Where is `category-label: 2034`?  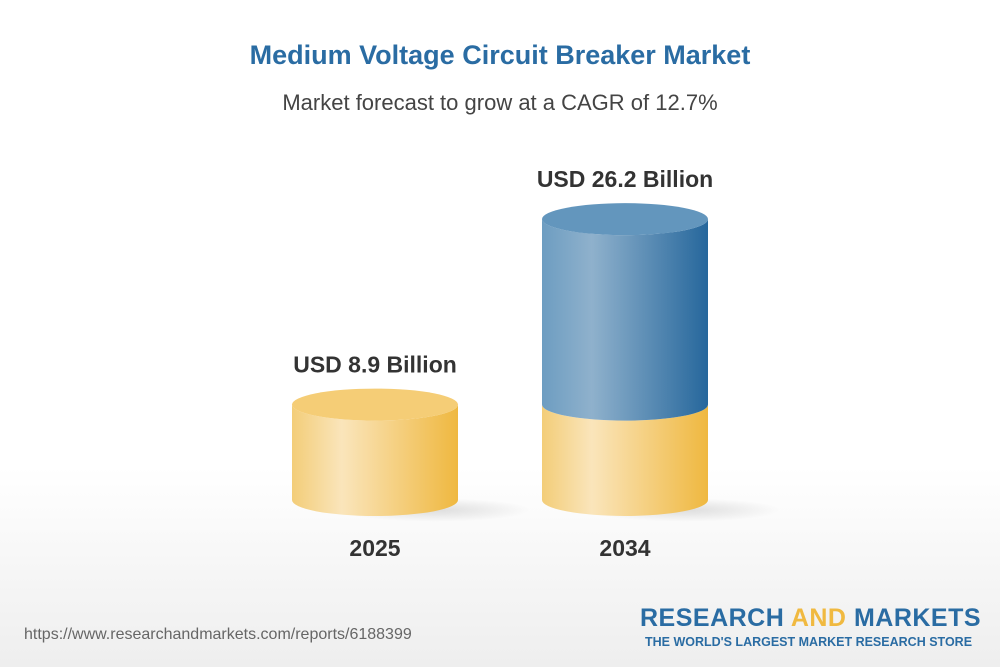 category-label: 2034 is located at coordinates (624, 548).